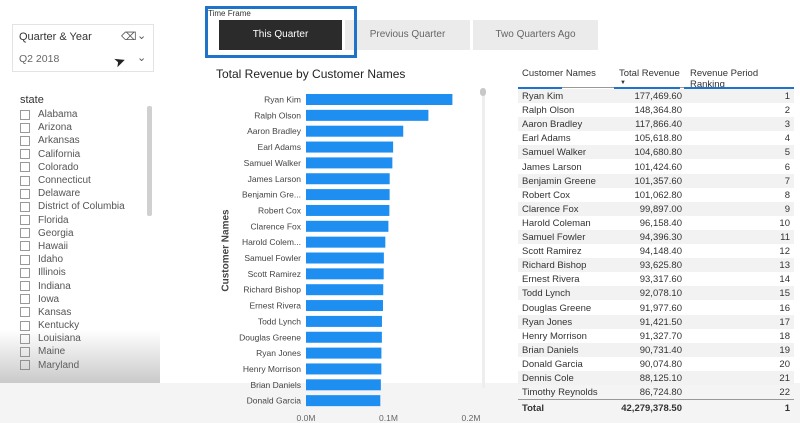 This screenshot has height=423, width=800. What do you see at coordinates (656, 167) in the screenshot?
I see `table-row: James Larson 101,424.60 6` at bounding box center [656, 167].